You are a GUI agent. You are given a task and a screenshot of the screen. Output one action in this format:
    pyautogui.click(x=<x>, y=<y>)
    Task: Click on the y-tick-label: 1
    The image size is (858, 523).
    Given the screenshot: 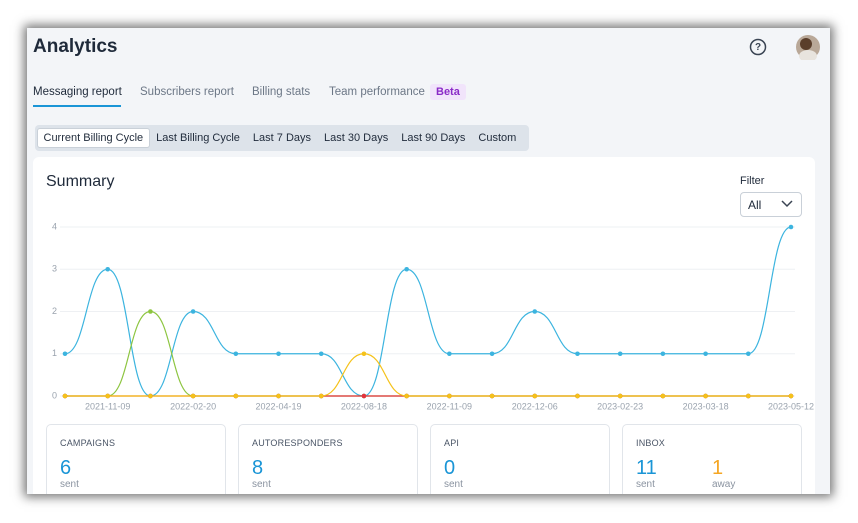 What is the action you would take?
    pyautogui.click(x=54, y=353)
    